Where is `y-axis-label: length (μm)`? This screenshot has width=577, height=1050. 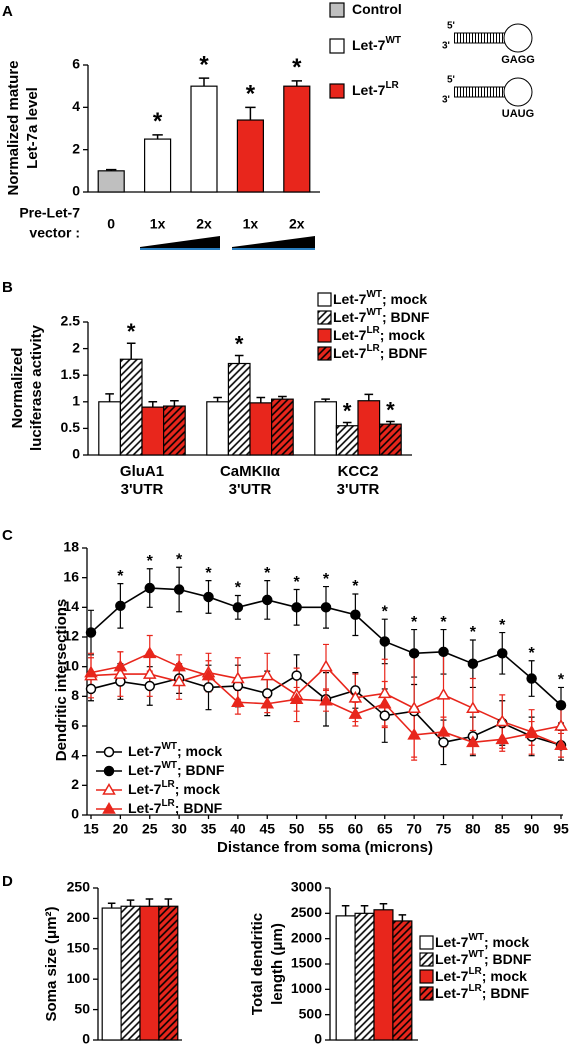 y-axis-label: length (μm) is located at coordinates (277, 964).